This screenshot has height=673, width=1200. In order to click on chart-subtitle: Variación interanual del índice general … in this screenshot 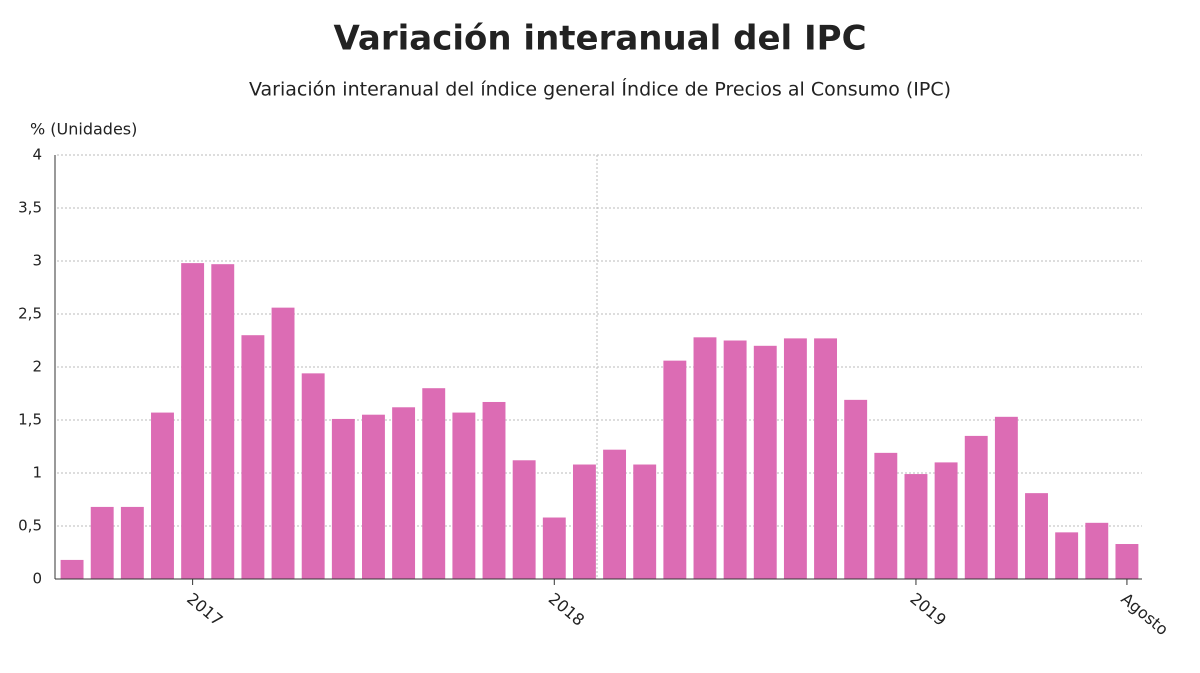, I will do `click(600, 89)`.